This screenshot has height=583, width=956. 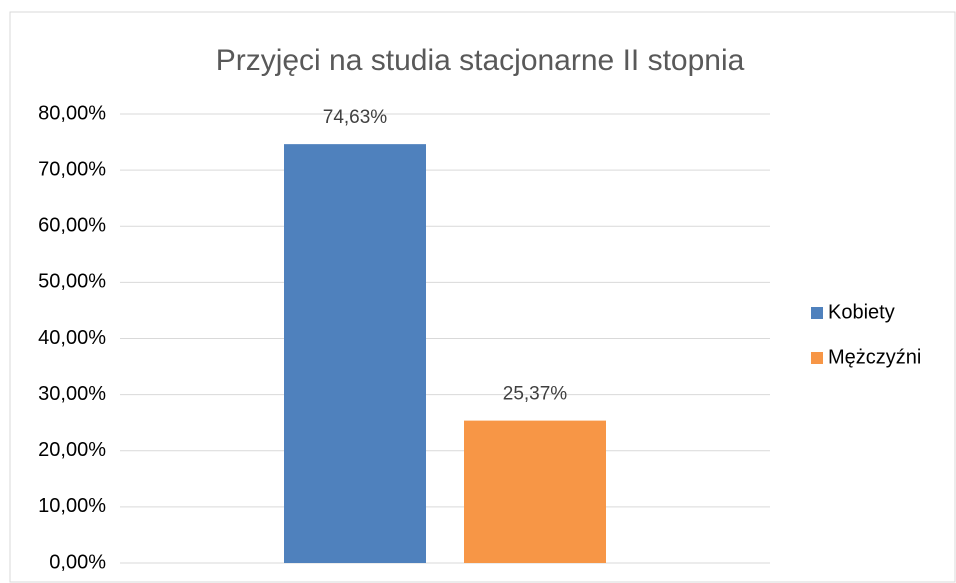 I want to click on y-tick-label: 40,00%, so click(x=72, y=338).